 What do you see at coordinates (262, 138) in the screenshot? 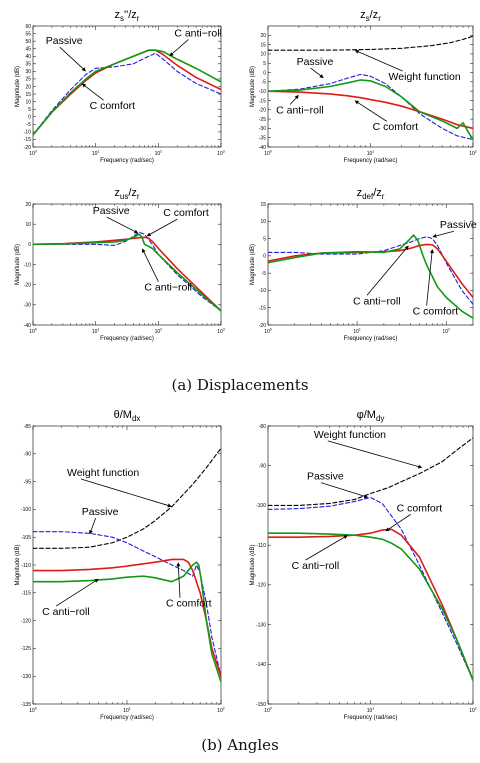
I see `y-tick-label: -35` at bounding box center [262, 138].